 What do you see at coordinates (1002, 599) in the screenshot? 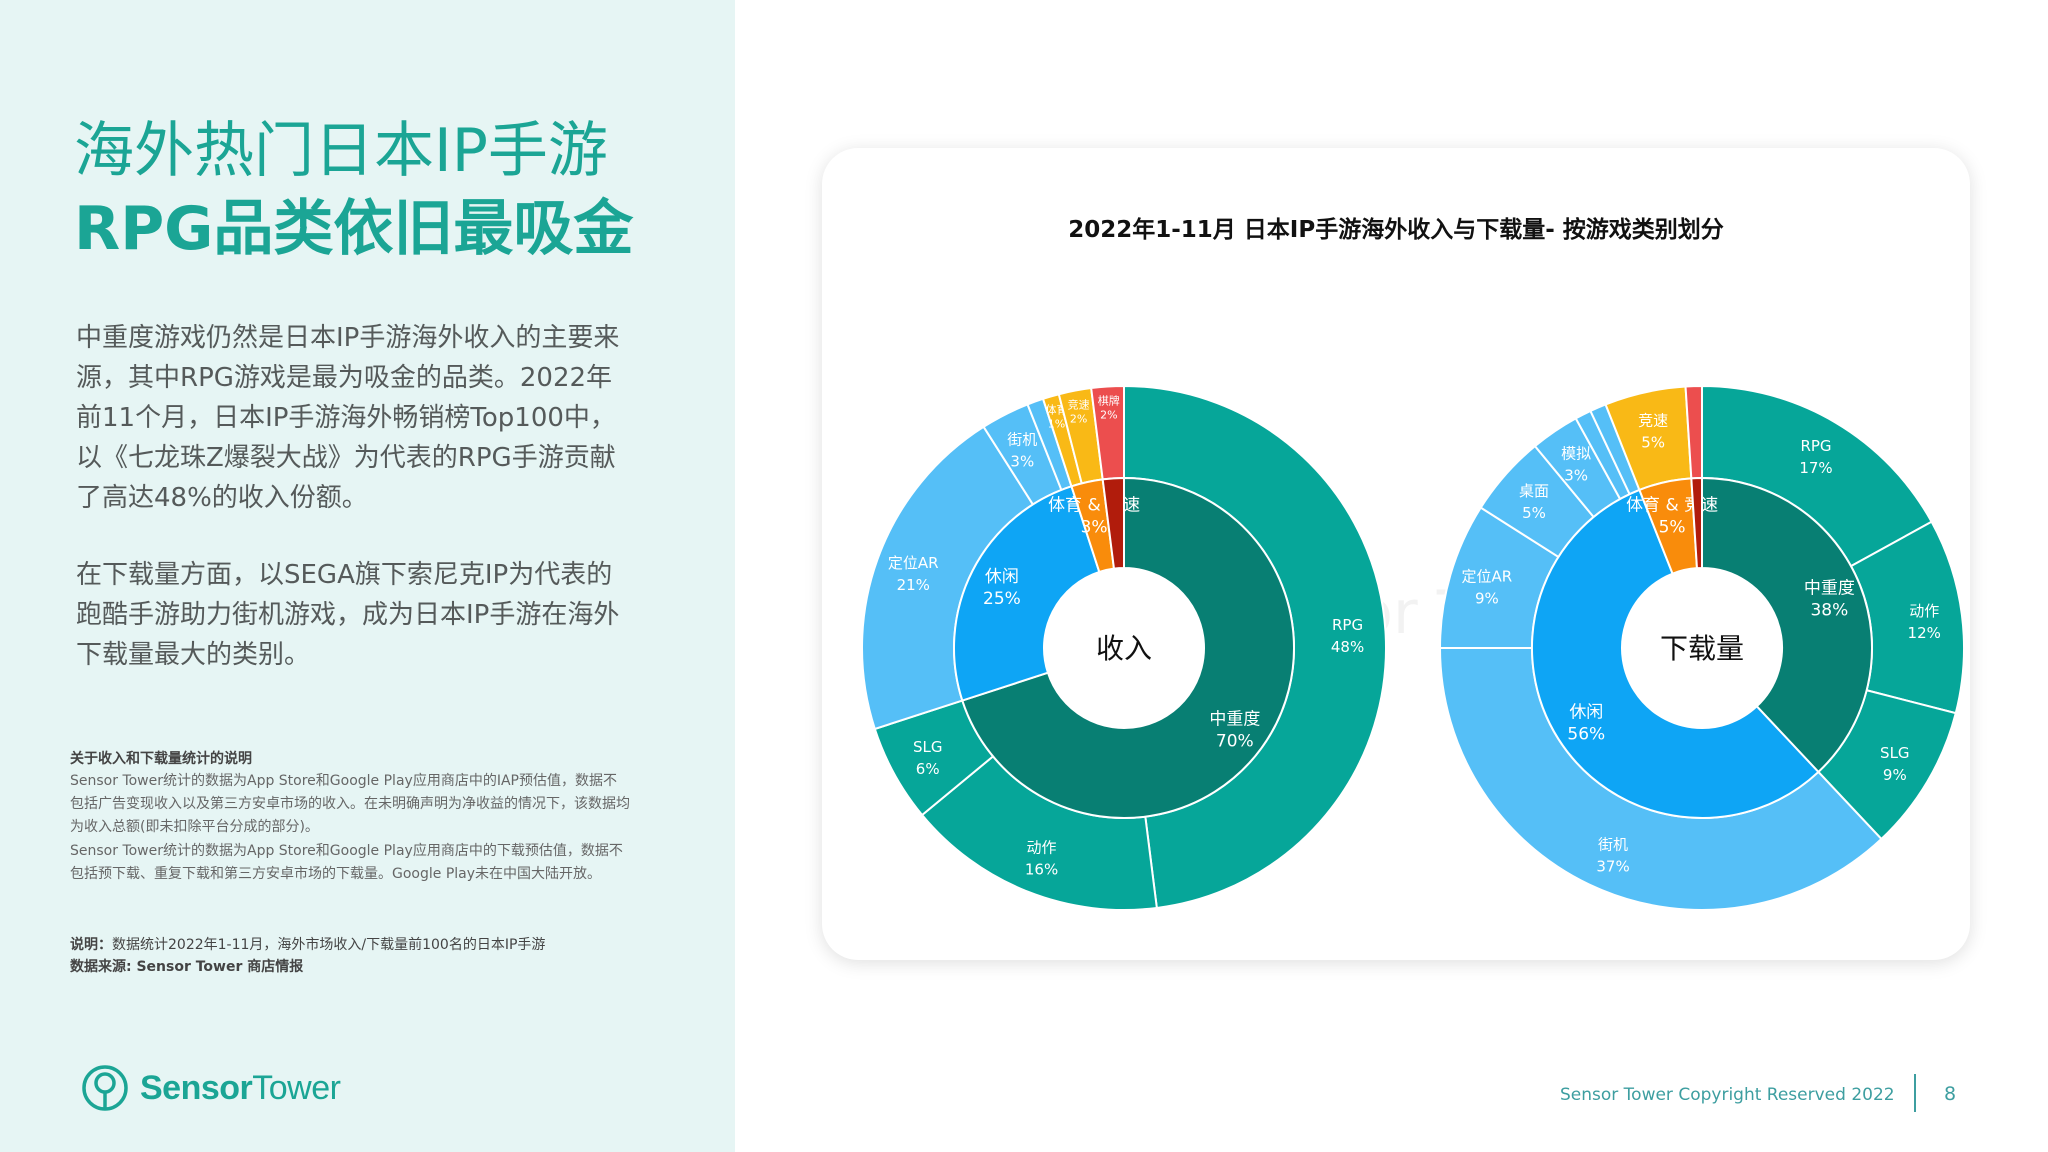
I see `inner-value-休闲-1: 25%` at bounding box center [1002, 599].